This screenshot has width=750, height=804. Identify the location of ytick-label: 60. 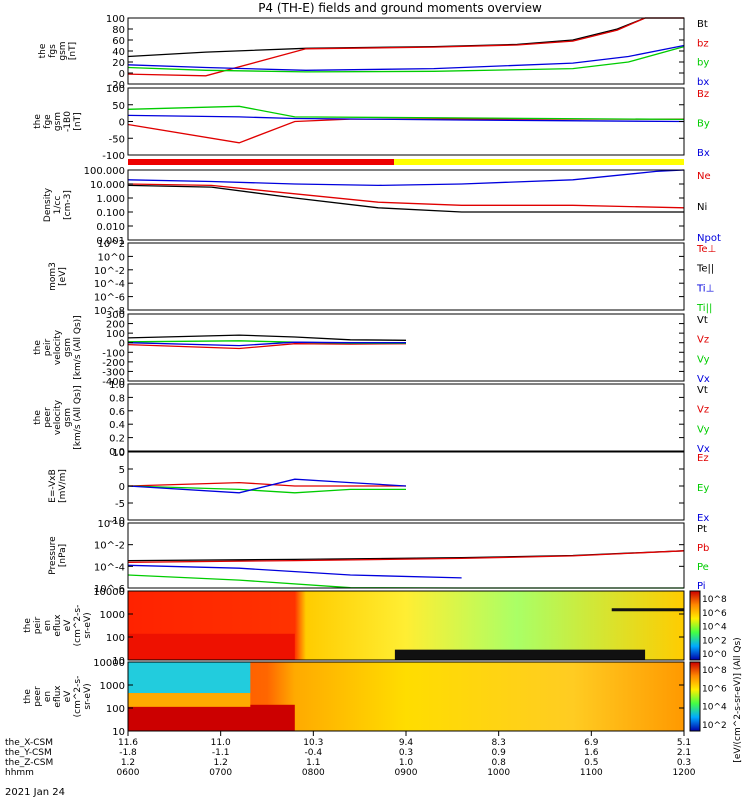
(118, 41).